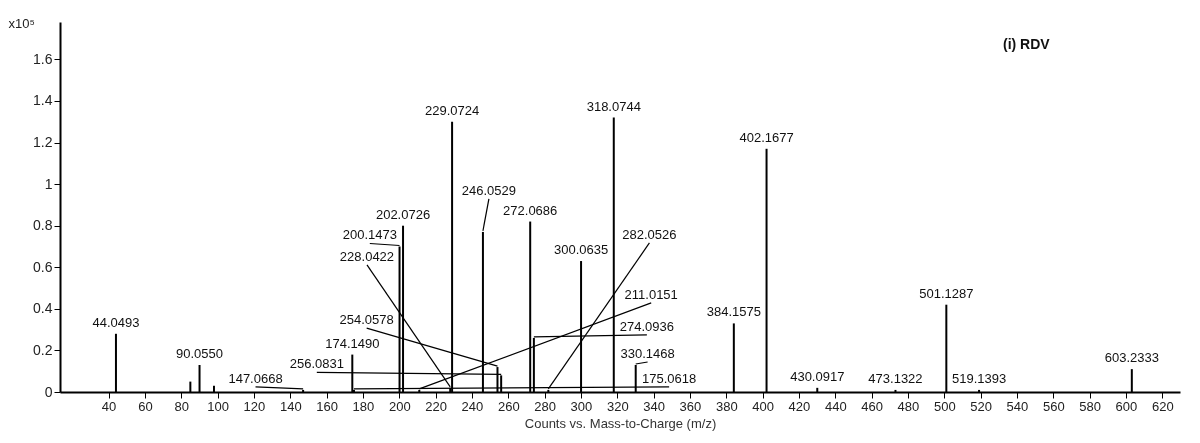 The height and width of the screenshot is (443, 1200). I want to click on annotation: 174.1490, so click(352, 343).